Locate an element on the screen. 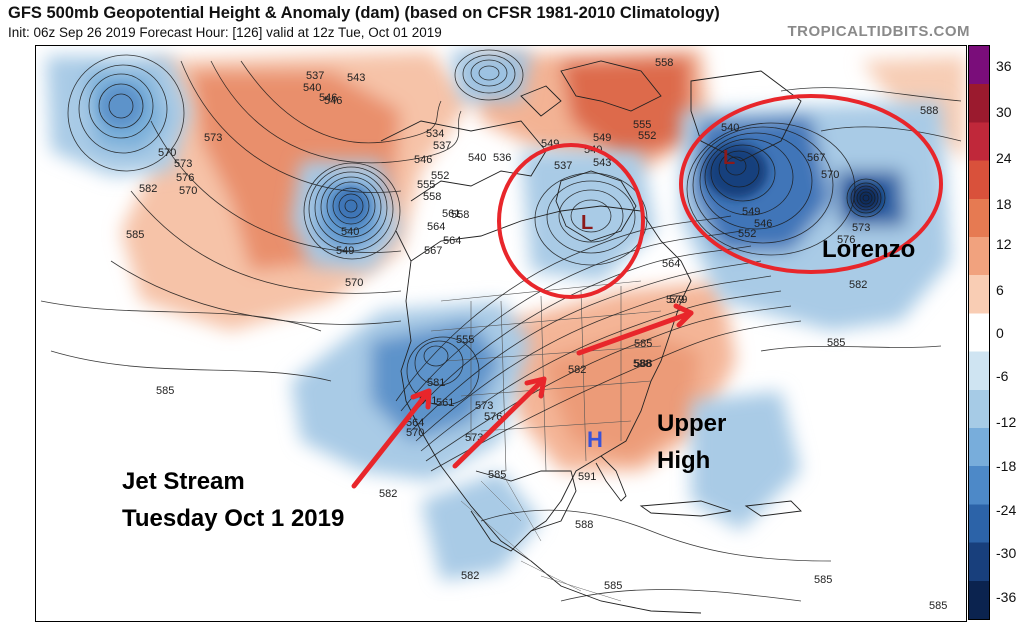 This screenshot has height=638, width=1024. lorenzo-label: Lorenzo is located at coordinates (869, 249).